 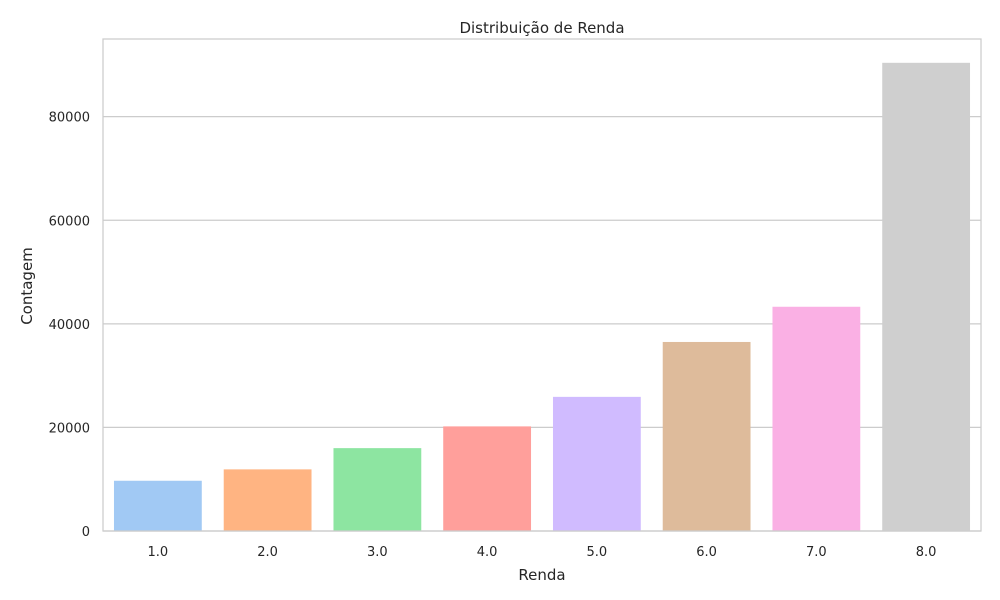 I want to click on bar-1.0, so click(x=157, y=505).